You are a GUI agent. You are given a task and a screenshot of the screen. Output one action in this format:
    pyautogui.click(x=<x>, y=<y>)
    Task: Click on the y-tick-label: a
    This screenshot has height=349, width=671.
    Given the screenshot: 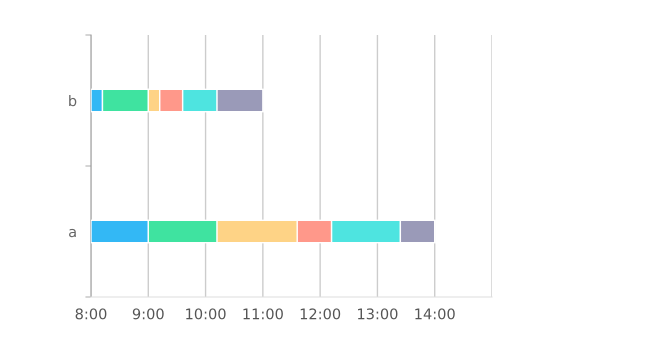 What is the action you would take?
    pyautogui.click(x=72, y=233)
    